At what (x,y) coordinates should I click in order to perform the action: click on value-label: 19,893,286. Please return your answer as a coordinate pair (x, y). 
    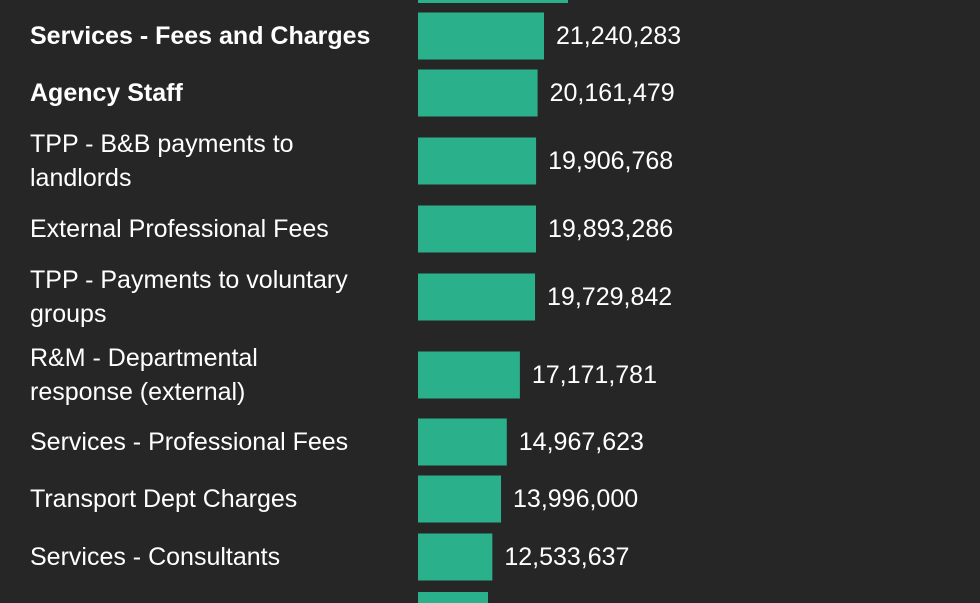
    Looking at the image, I should click on (610, 229).